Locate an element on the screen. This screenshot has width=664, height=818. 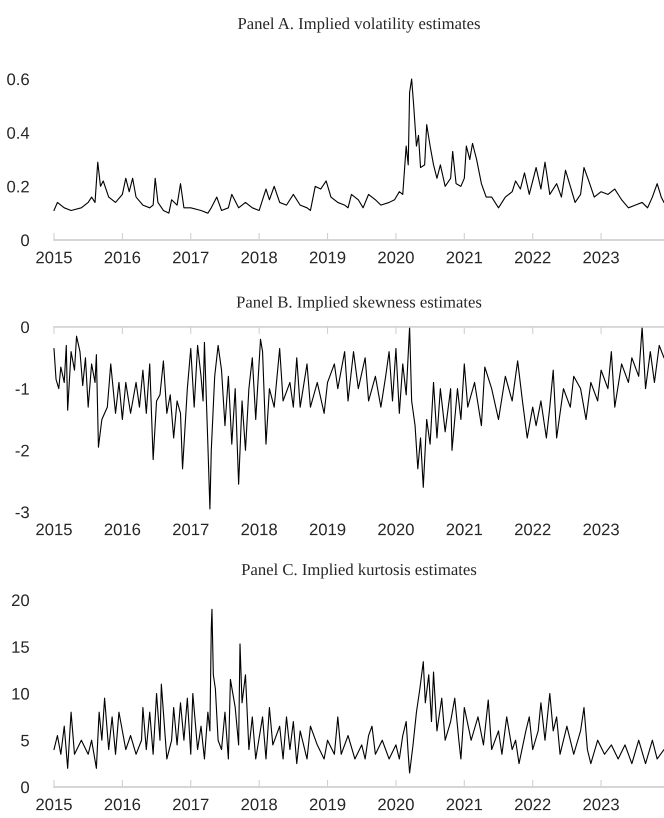
y-tick-label: -2 is located at coordinates (22, 450).